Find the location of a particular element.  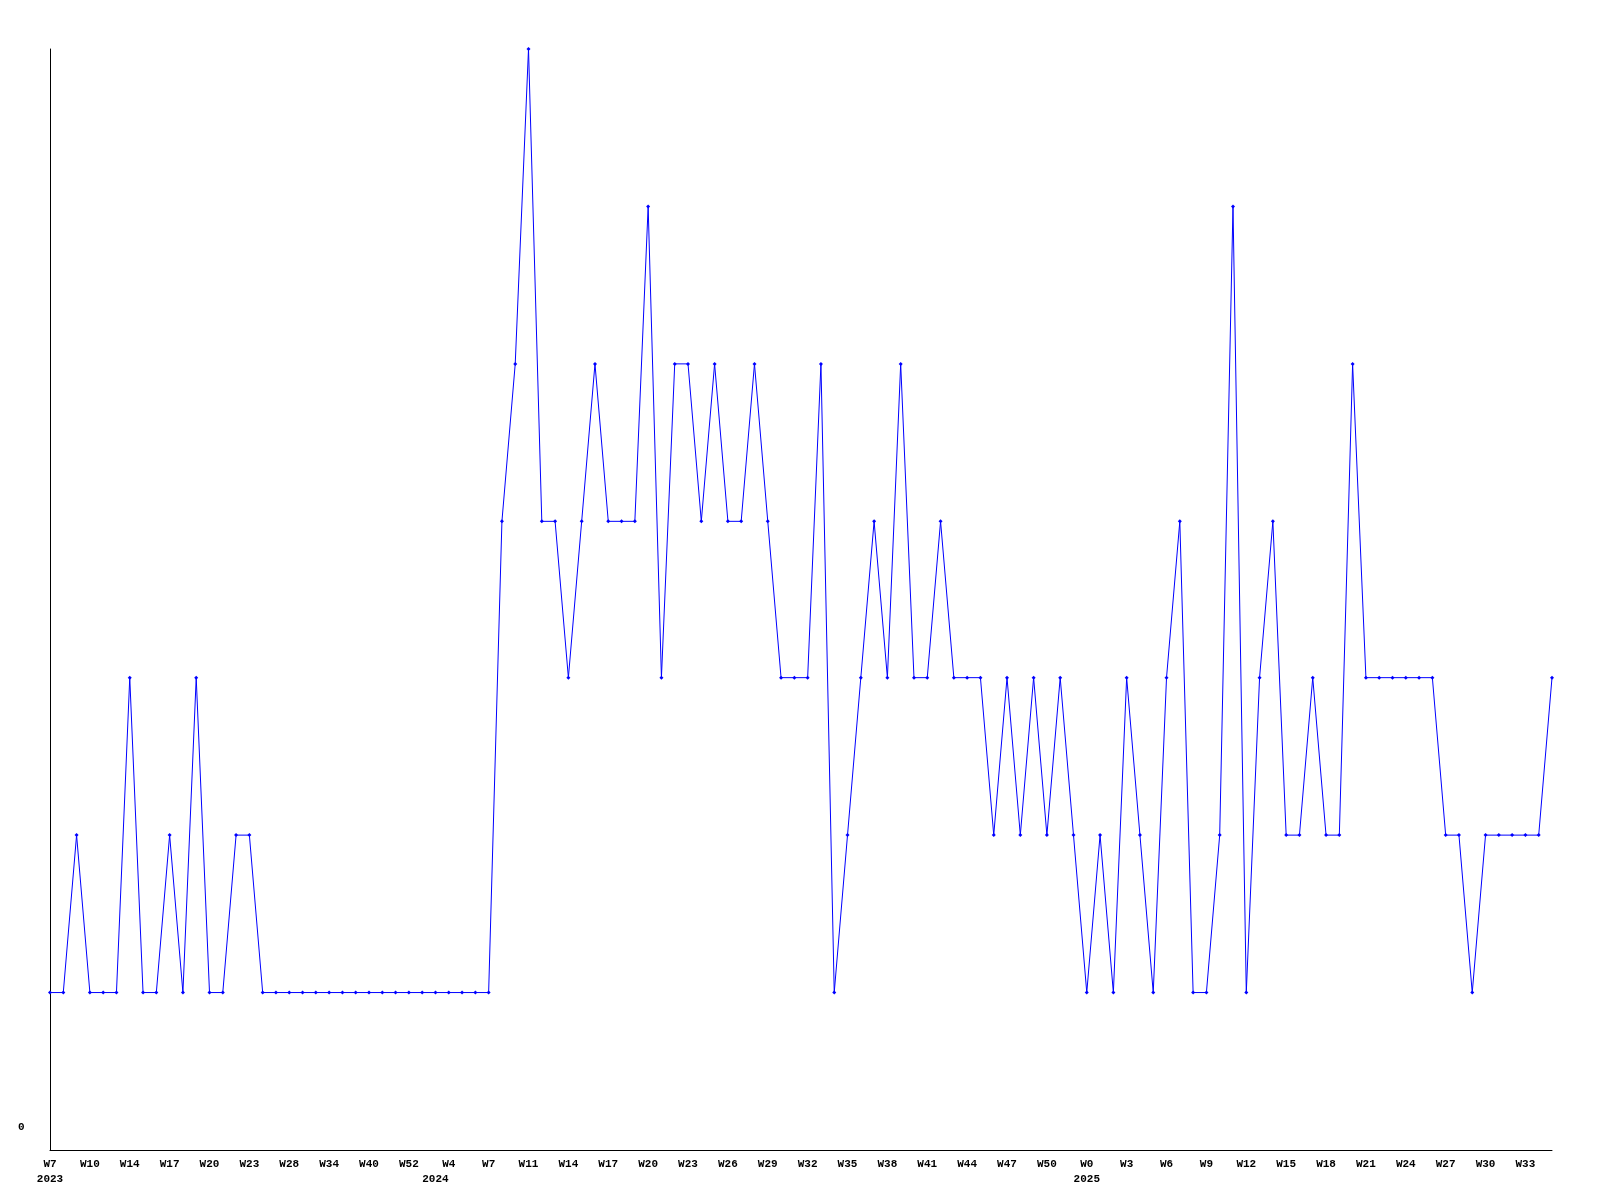

x-tick-label: W34 is located at coordinates (329, 1163).